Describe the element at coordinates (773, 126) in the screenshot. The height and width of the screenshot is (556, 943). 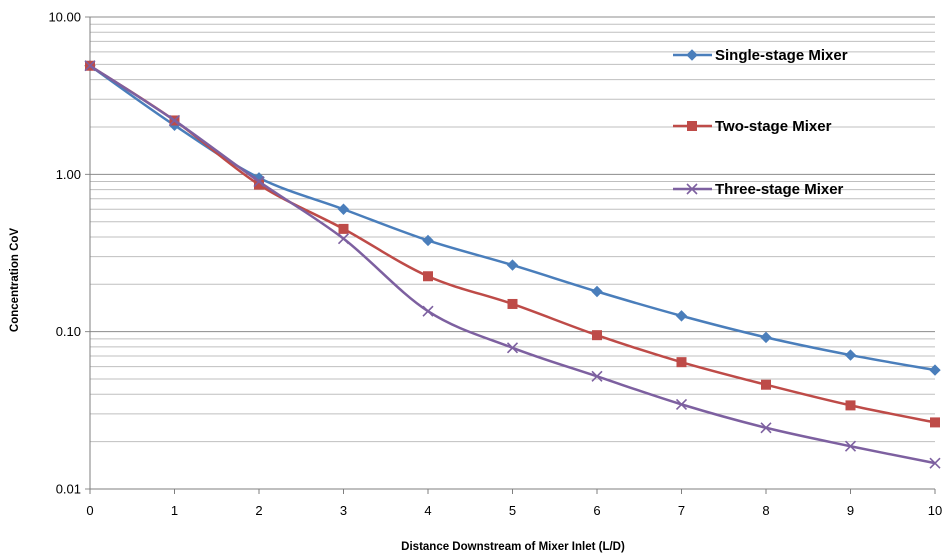
I see `legend-label: Two-stage Mixer` at that location.